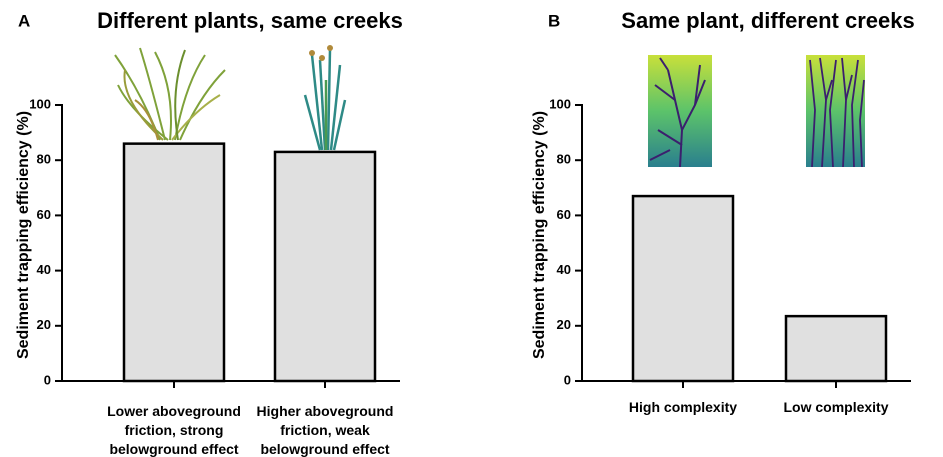 This screenshot has height=457, width=943. I want to click on x-tick-label: Low complexity, so click(836, 407).